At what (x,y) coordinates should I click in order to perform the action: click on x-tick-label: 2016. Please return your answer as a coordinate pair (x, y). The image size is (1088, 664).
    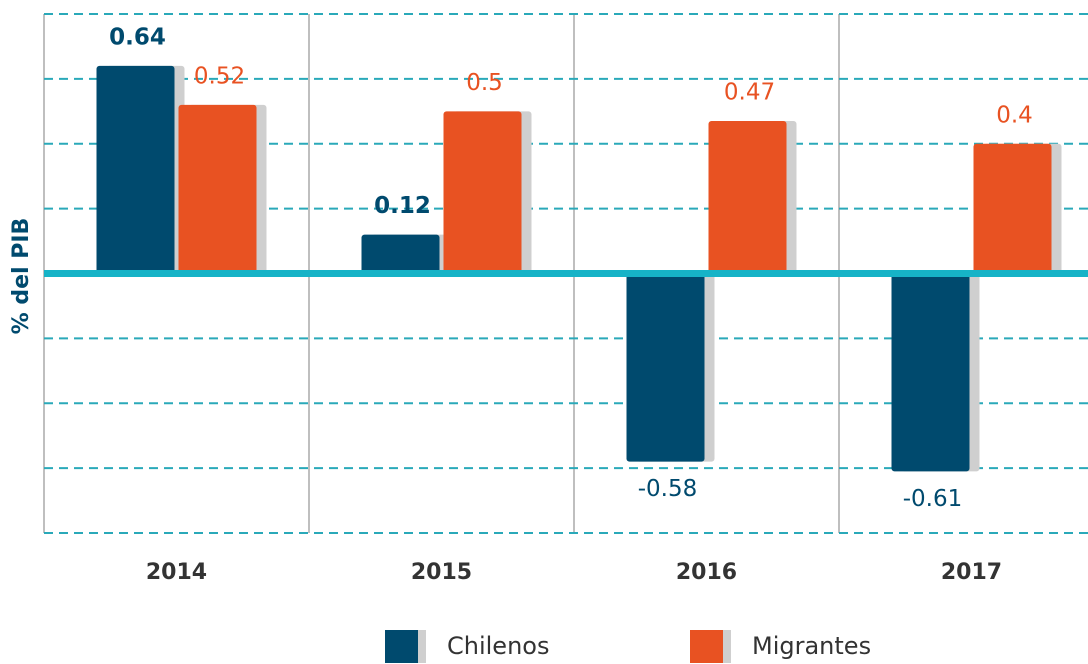
    Looking at the image, I should click on (706, 572).